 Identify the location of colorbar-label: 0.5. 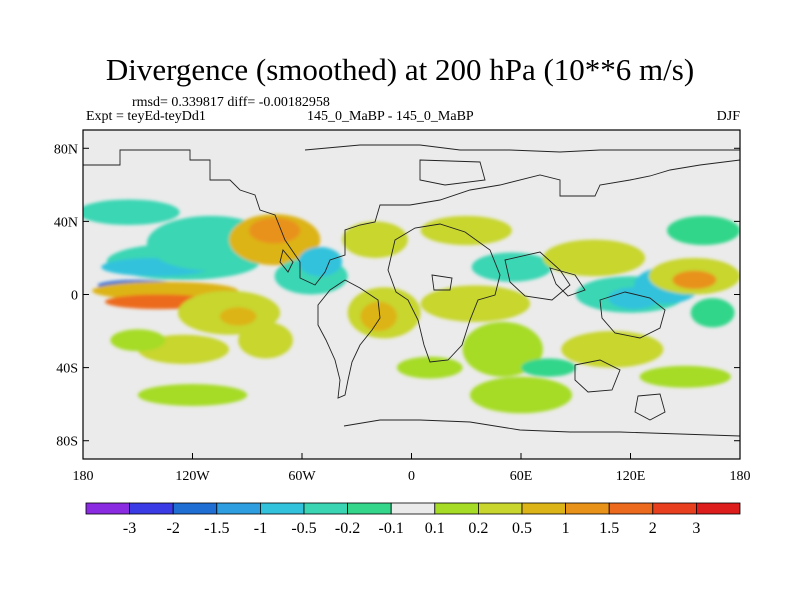
(522, 528).